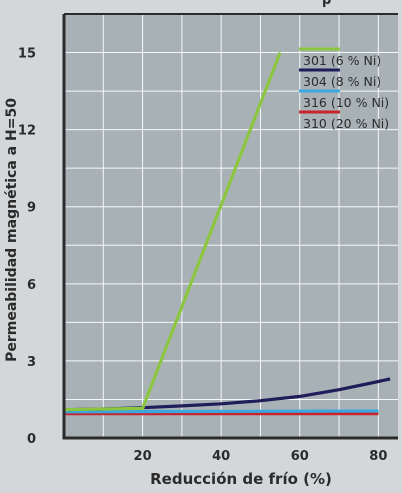  Describe the element at coordinates (31, 439) in the screenshot. I see `y-tick-label: 0` at that location.